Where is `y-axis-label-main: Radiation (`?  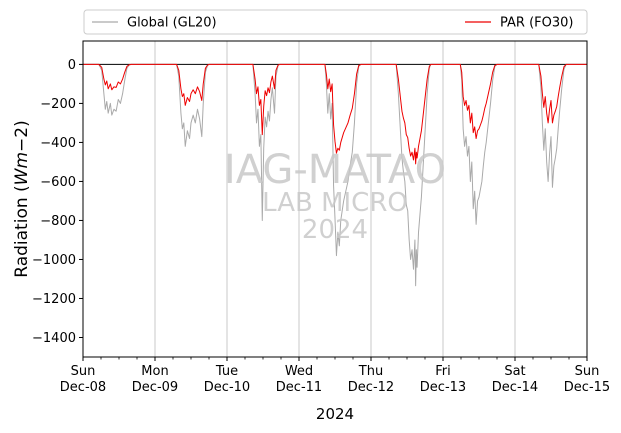
y-axis-label-main: Radiation ( is located at coordinates (22, 231).